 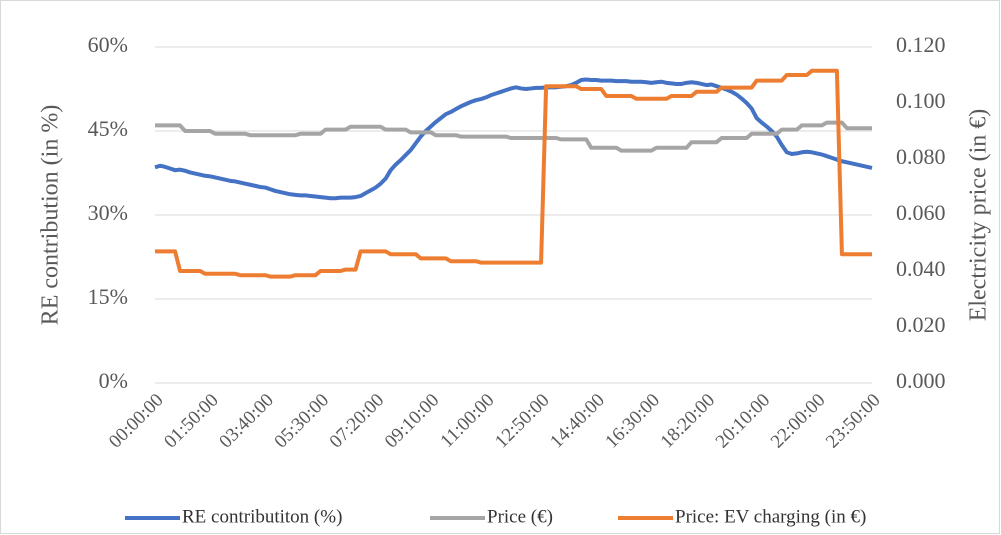 What do you see at coordinates (921, 324) in the screenshot?
I see `y2-tick-label: 0.020` at bounding box center [921, 324].